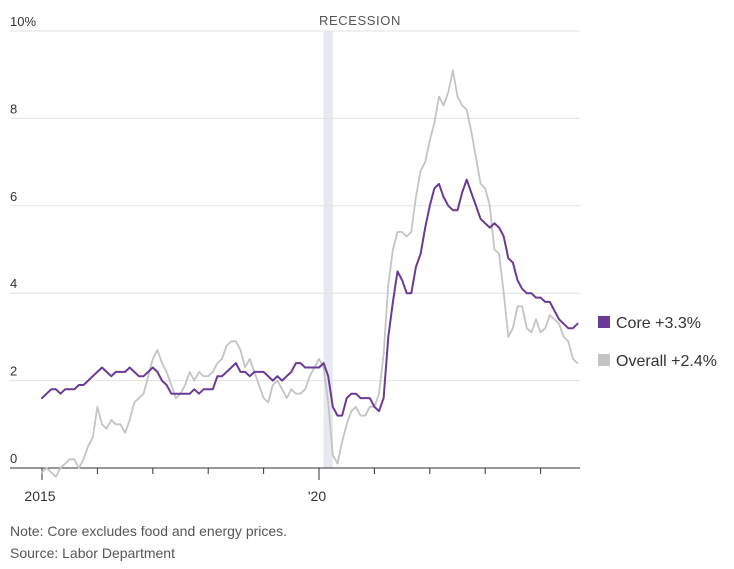 The width and height of the screenshot is (734, 569). What do you see at coordinates (13, 196) in the screenshot?
I see `y-tick-label: 6` at bounding box center [13, 196].